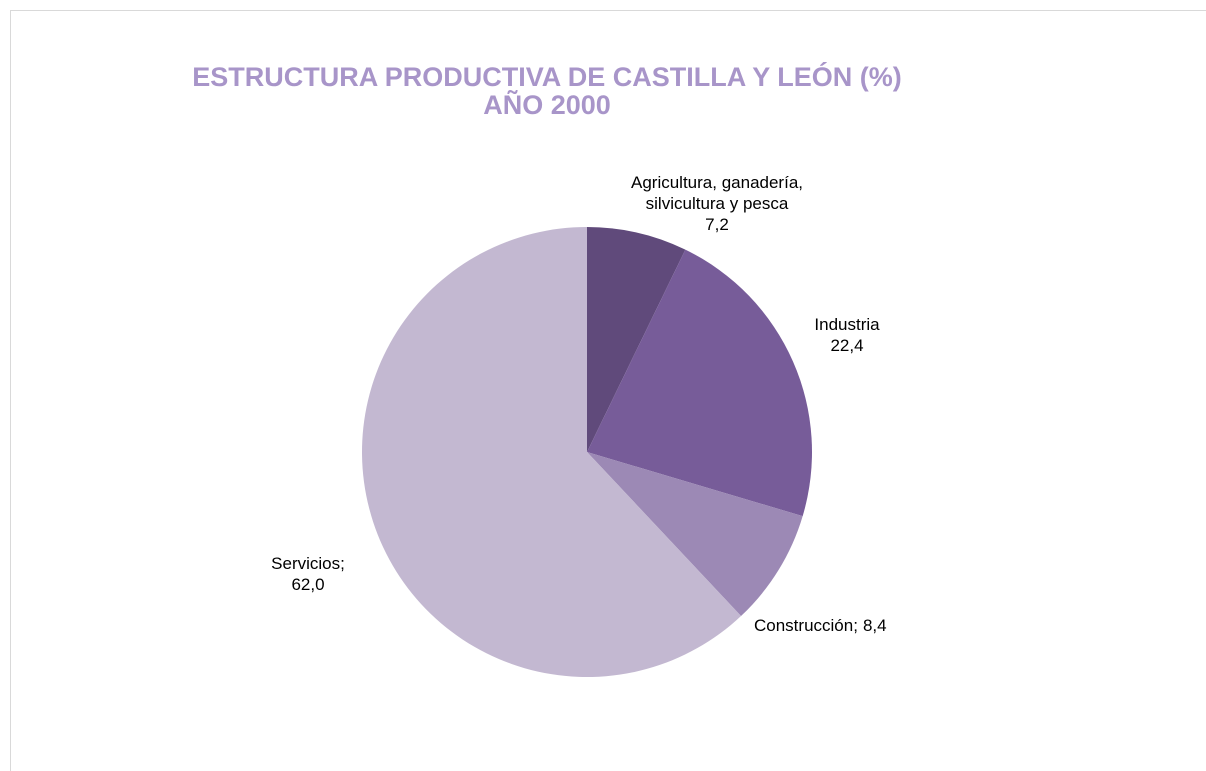 This screenshot has height=771, width=1206. Describe the element at coordinates (847, 324) in the screenshot. I see `category-label: Industria` at that location.